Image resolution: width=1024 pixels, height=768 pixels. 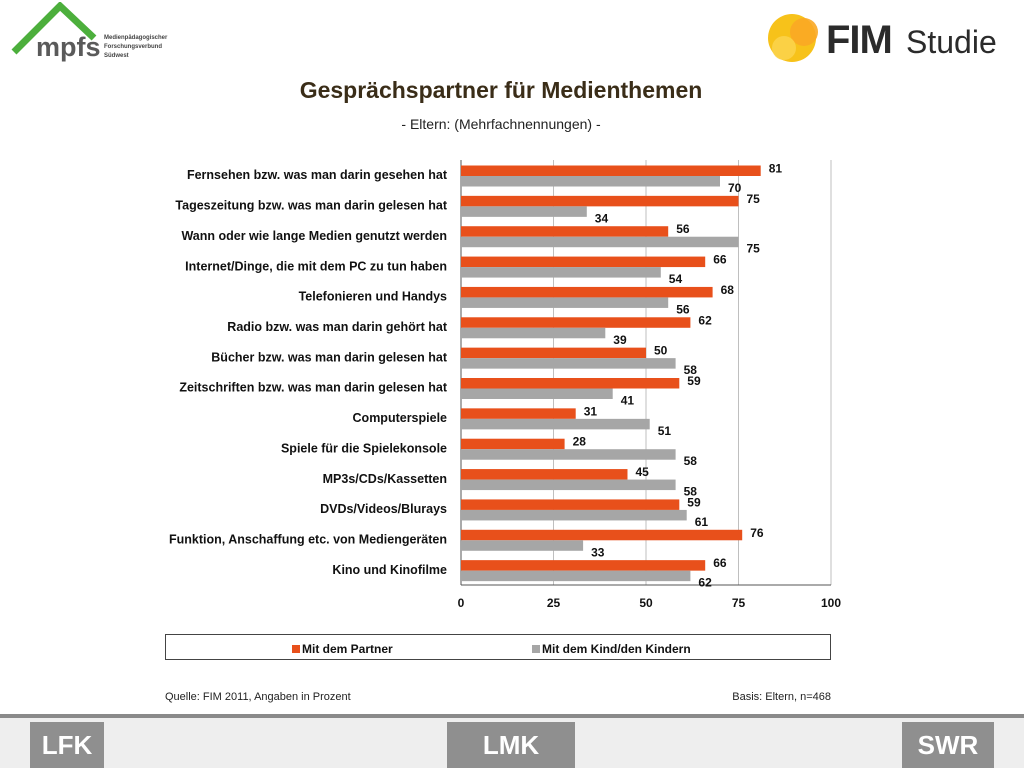 What do you see at coordinates (373, 297) in the screenshot?
I see `category-label: Telefonieren und Handys` at bounding box center [373, 297].